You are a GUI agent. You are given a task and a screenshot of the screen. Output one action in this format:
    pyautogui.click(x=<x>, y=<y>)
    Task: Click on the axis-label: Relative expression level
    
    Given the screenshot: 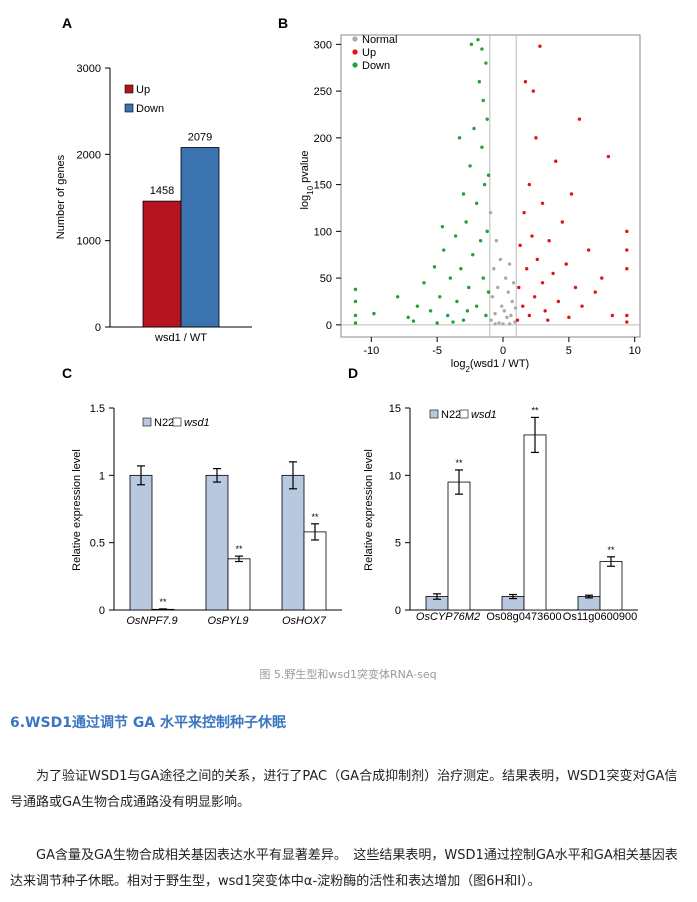 What is the action you would take?
    pyautogui.click(x=369, y=510)
    